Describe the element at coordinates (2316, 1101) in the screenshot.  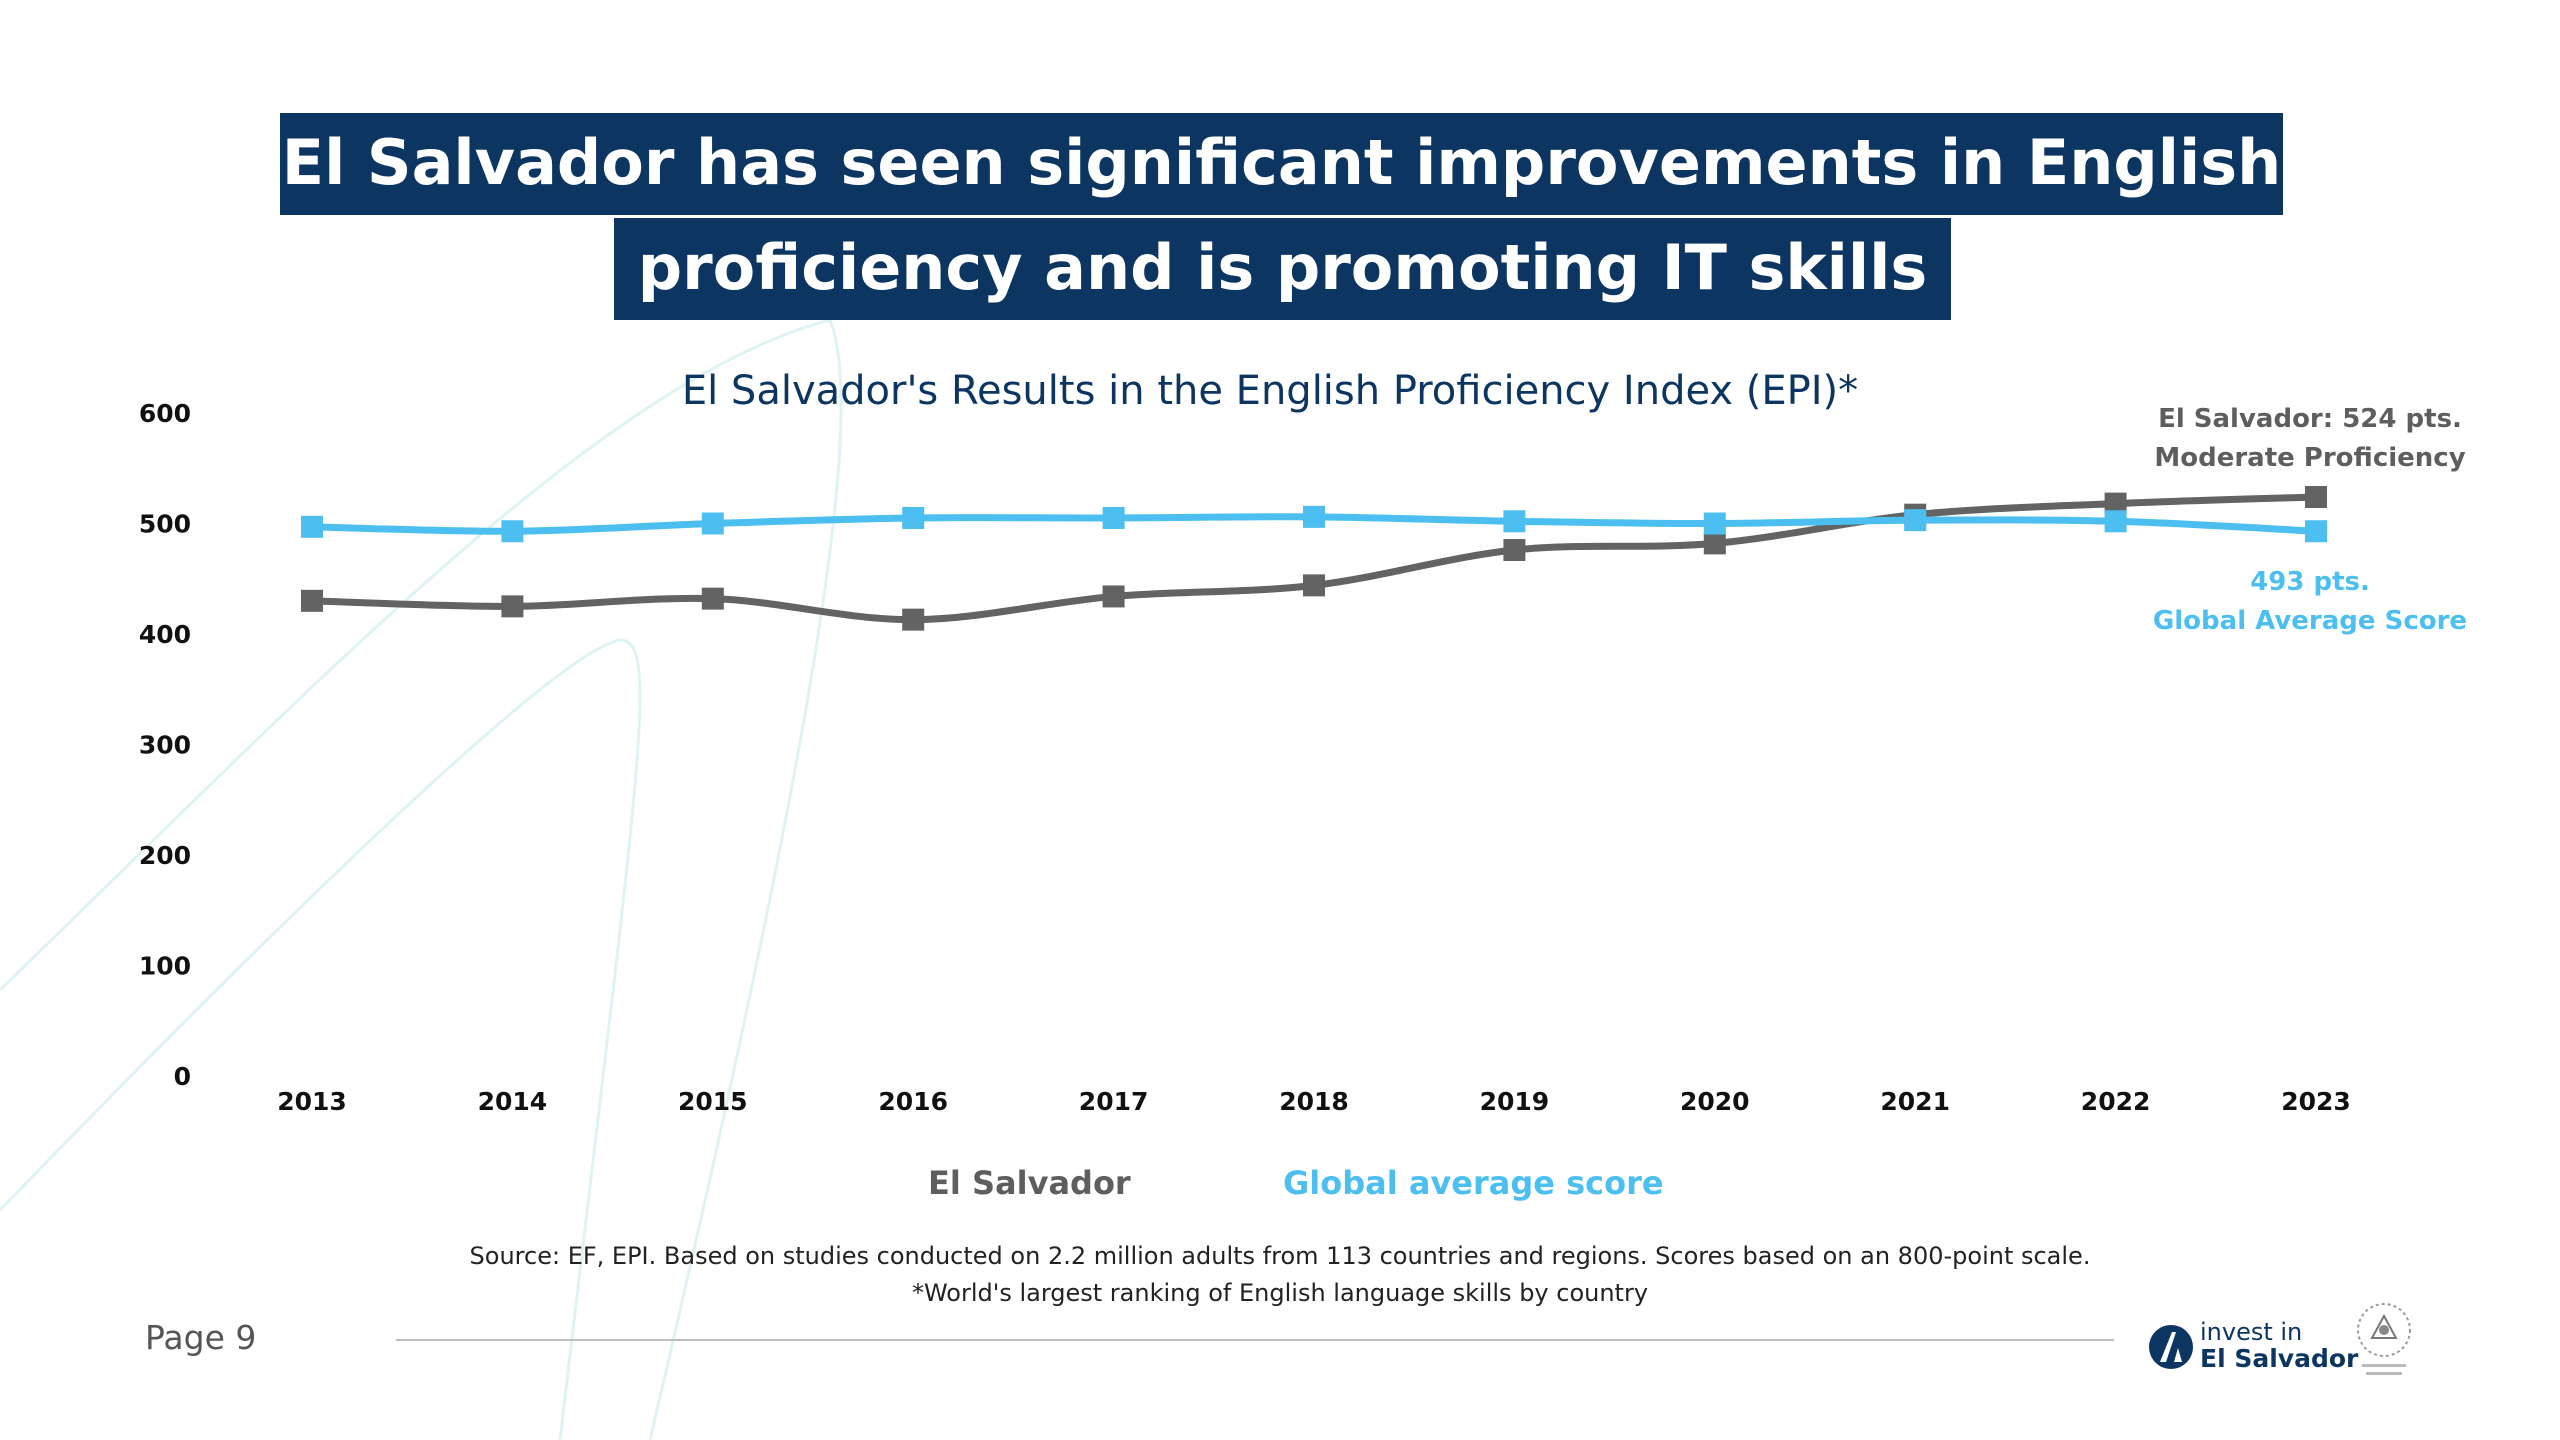
I see `x-tick-label: 2023` at that location.